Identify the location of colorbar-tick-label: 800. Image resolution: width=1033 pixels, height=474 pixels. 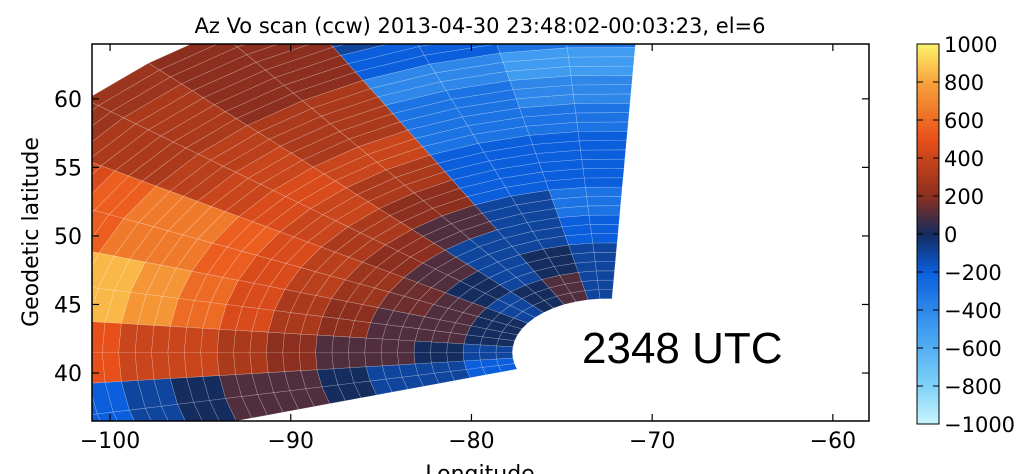
(964, 83).